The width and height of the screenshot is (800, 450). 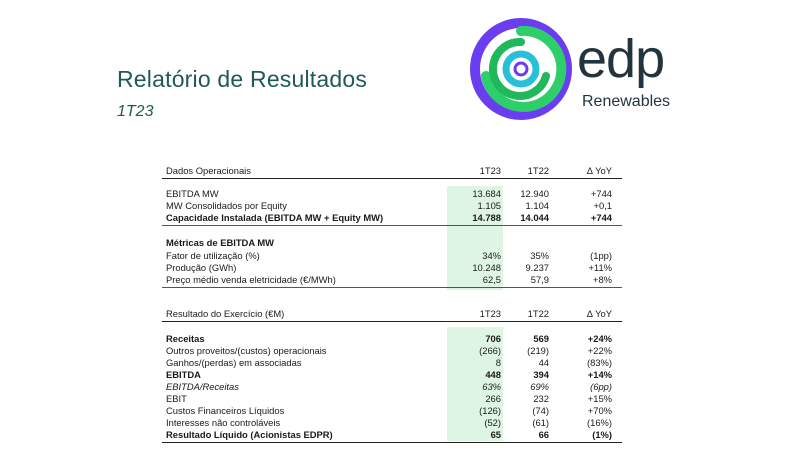 I want to click on row-value-current: 65, so click(x=495, y=434).